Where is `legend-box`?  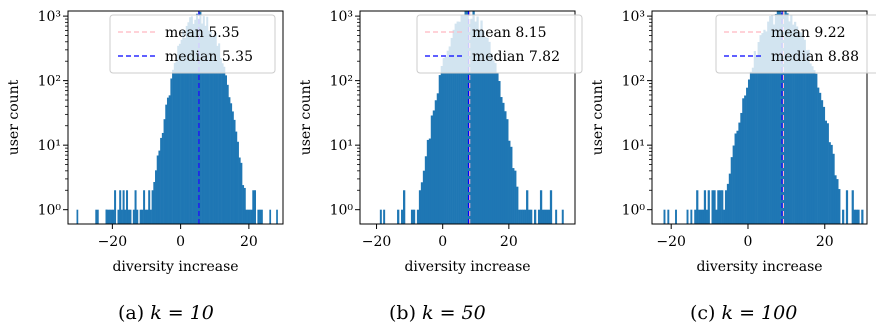
legend-box is located at coordinates (795, 44).